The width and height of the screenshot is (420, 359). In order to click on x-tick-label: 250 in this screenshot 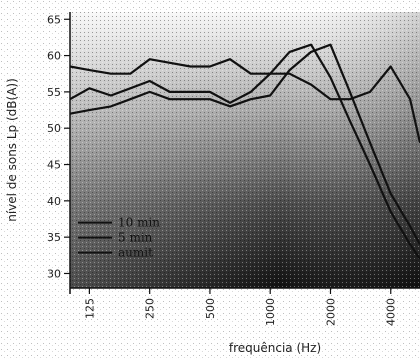, I will do `click(150, 308)`.